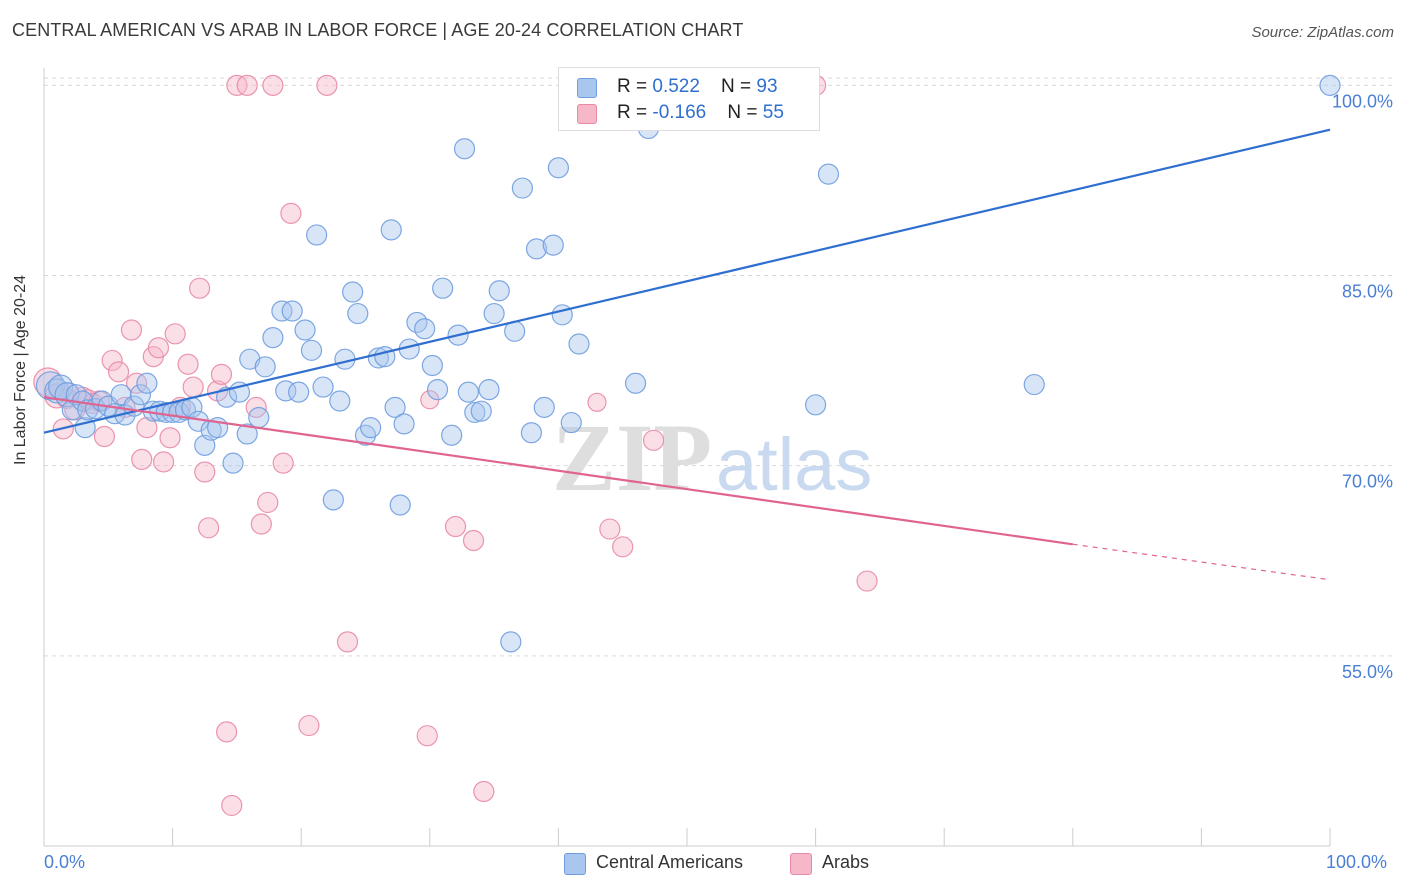  What do you see at coordinates (1367, 482) in the screenshot?
I see `y-tick-label: 70.0%` at bounding box center [1367, 482].